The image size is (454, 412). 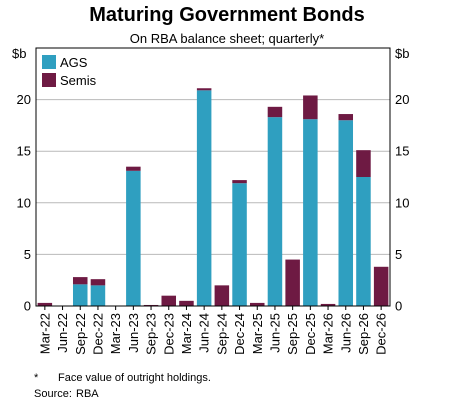 What do you see at coordinates (74, 62) in the screenshot?
I see `legend-label-ags: AGS` at bounding box center [74, 62].